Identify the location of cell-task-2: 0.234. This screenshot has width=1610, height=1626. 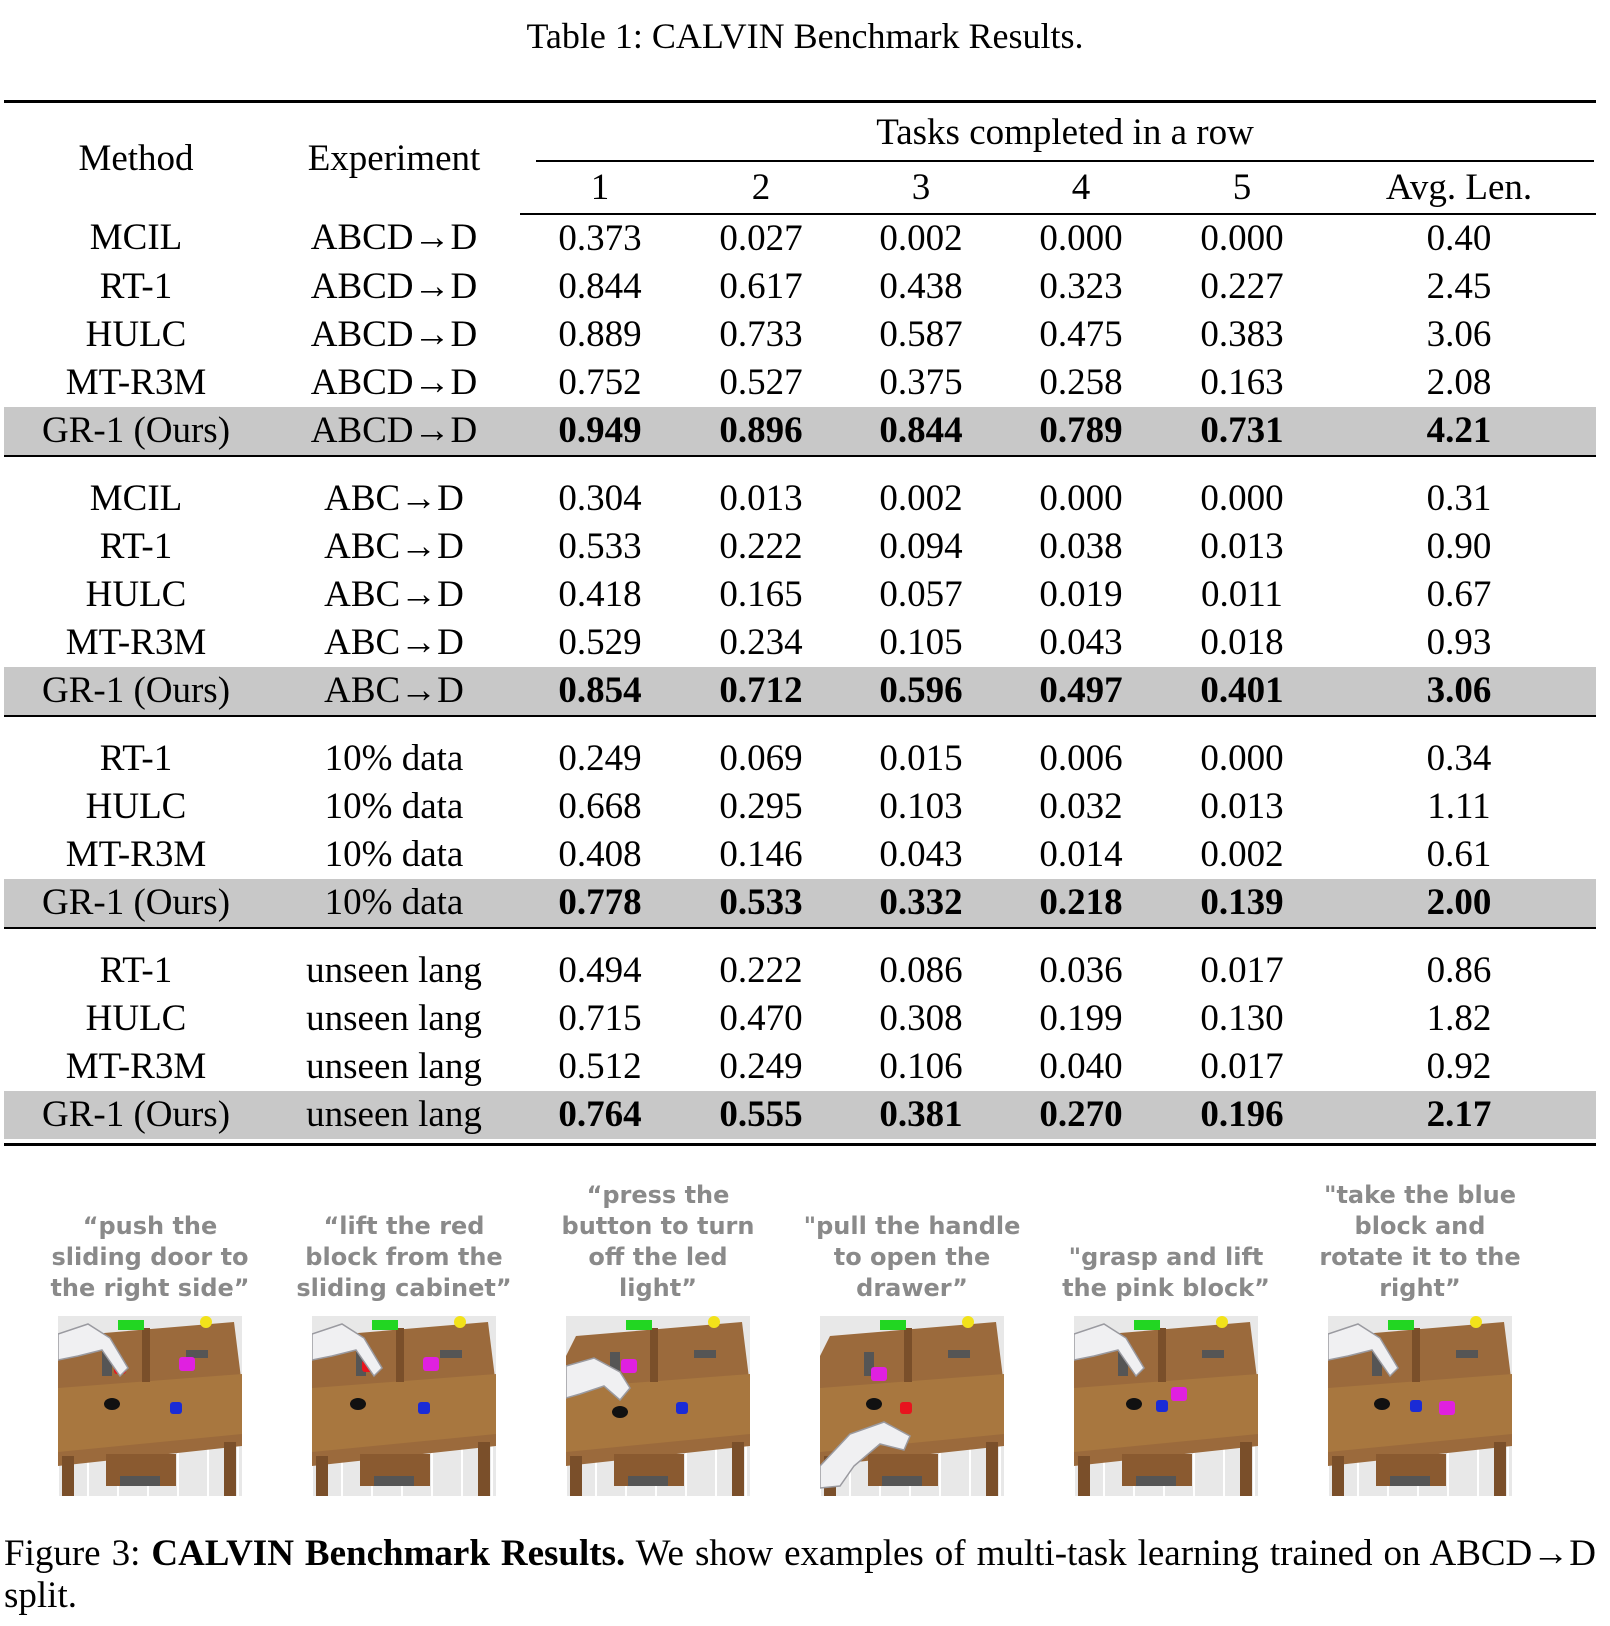
(761, 642).